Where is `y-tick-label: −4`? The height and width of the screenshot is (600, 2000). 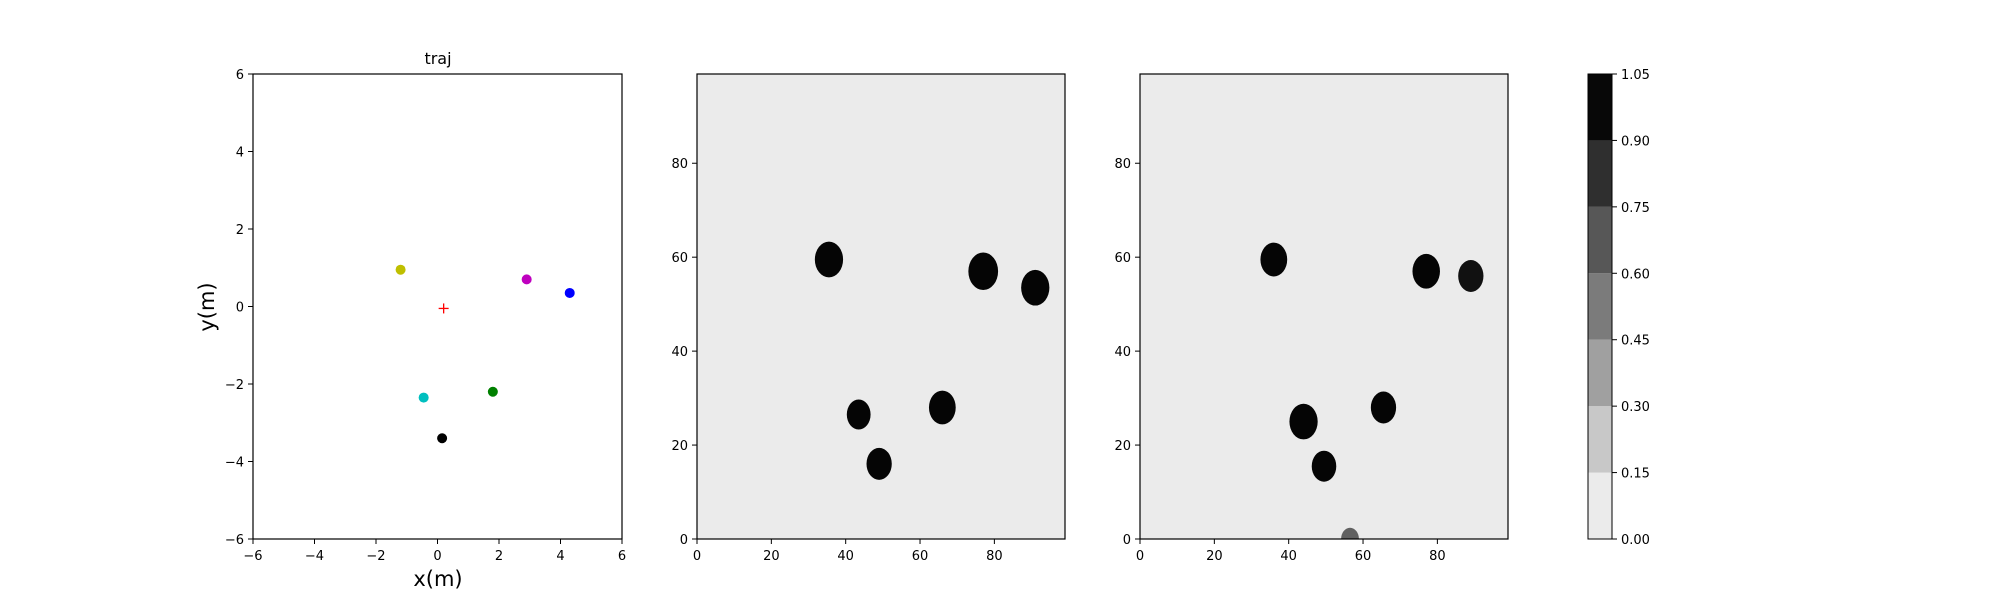 y-tick-label: −4 is located at coordinates (234, 463).